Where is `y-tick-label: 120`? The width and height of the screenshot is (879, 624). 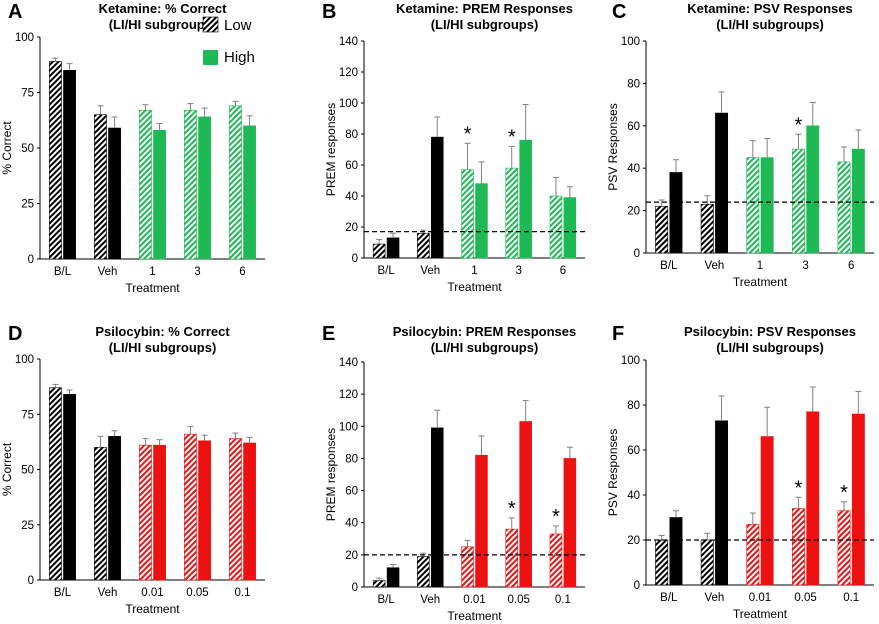 y-tick-label: 120 is located at coordinates (348, 395).